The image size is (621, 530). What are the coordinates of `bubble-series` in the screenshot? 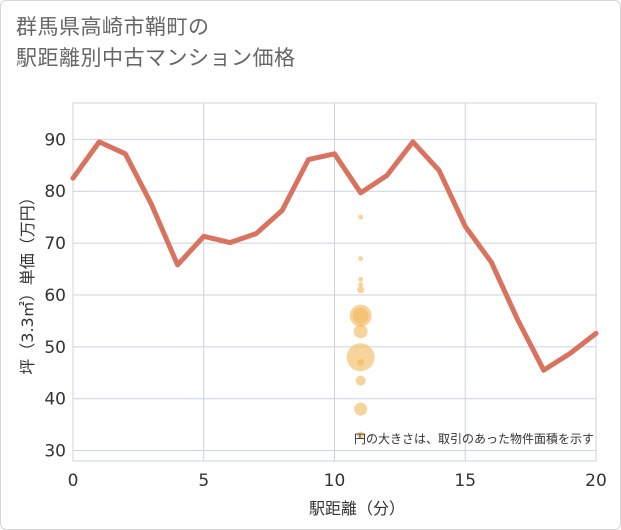 It's located at (360, 326).